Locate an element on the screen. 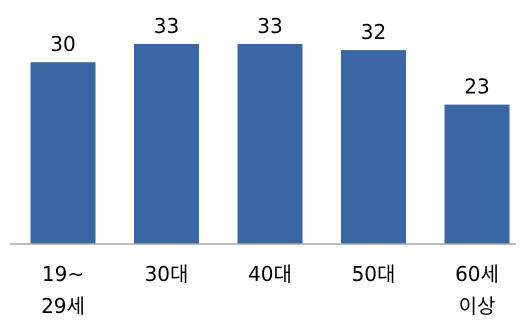  tick-label-4-line-1: 이상 is located at coordinates (477, 306).